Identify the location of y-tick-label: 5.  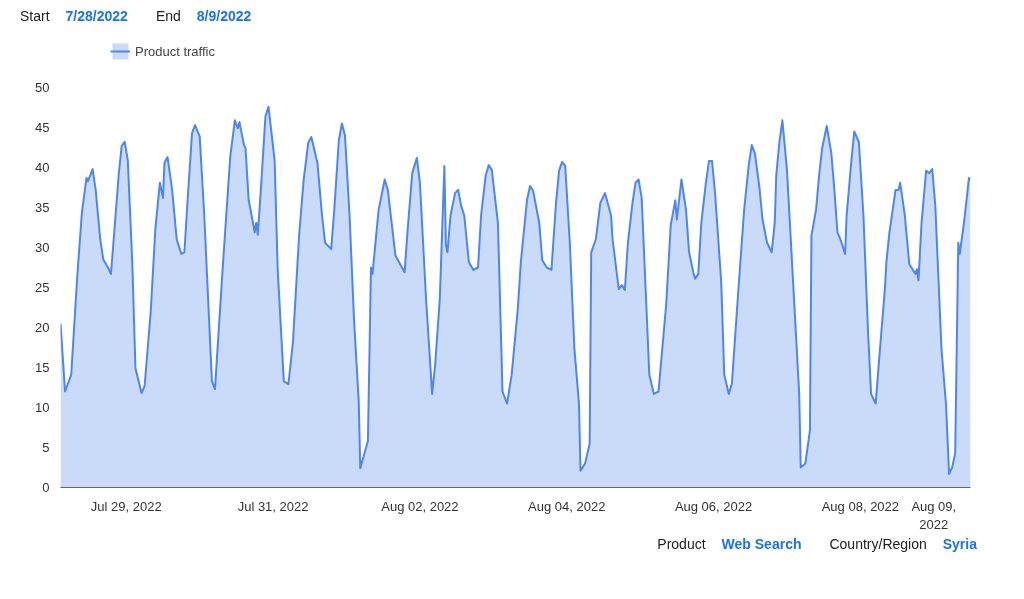
(46, 447).